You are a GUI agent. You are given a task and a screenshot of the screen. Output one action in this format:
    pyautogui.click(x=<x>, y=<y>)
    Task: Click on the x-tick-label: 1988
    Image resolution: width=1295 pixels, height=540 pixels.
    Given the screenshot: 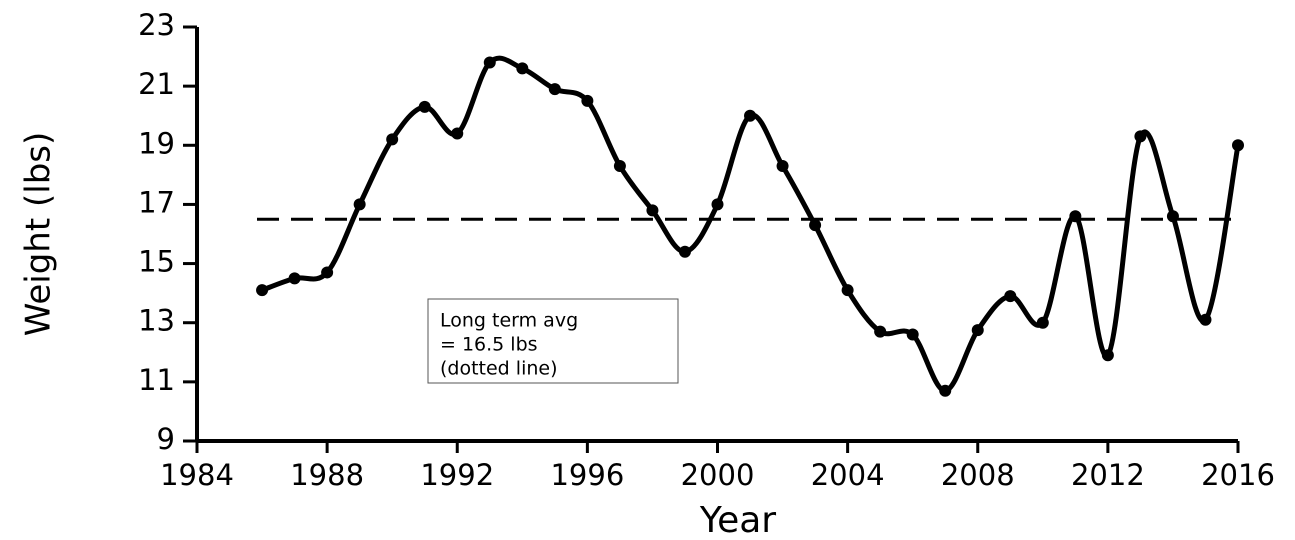 What is the action you would take?
    pyautogui.click(x=327, y=475)
    